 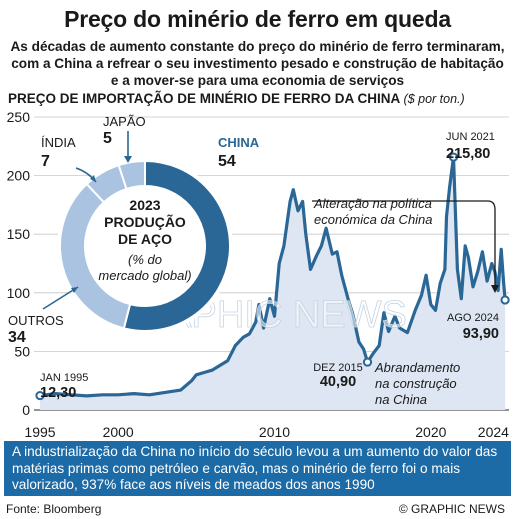 I want to click on note-construction-slowdown: Abrandamento, so click(x=417, y=367).